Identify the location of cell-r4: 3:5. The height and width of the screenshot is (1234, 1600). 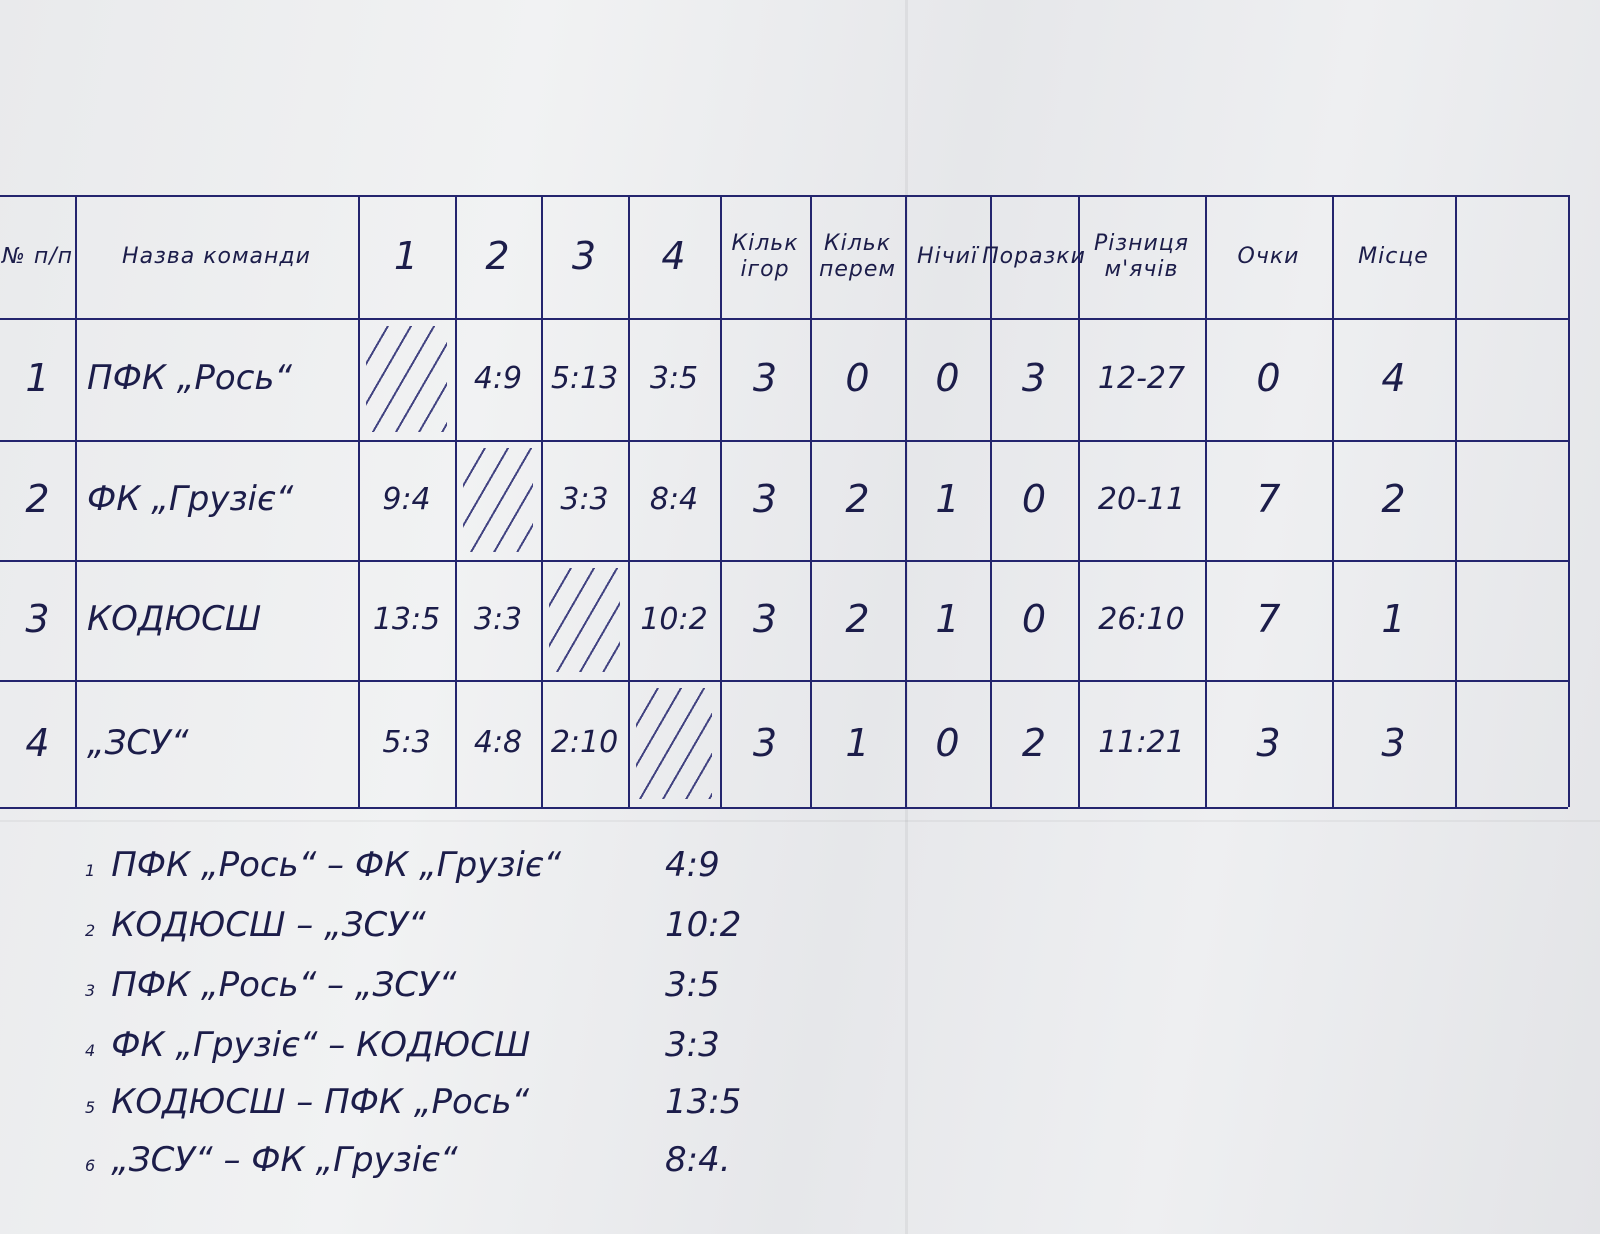
(674, 378).